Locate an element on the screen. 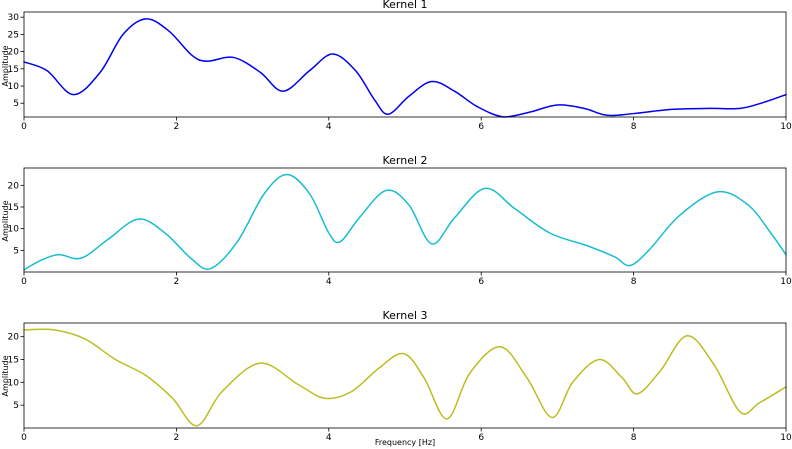 This screenshot has height=449, width=792. chart-title: Kernel 2 is located at coordinates (404, 160).